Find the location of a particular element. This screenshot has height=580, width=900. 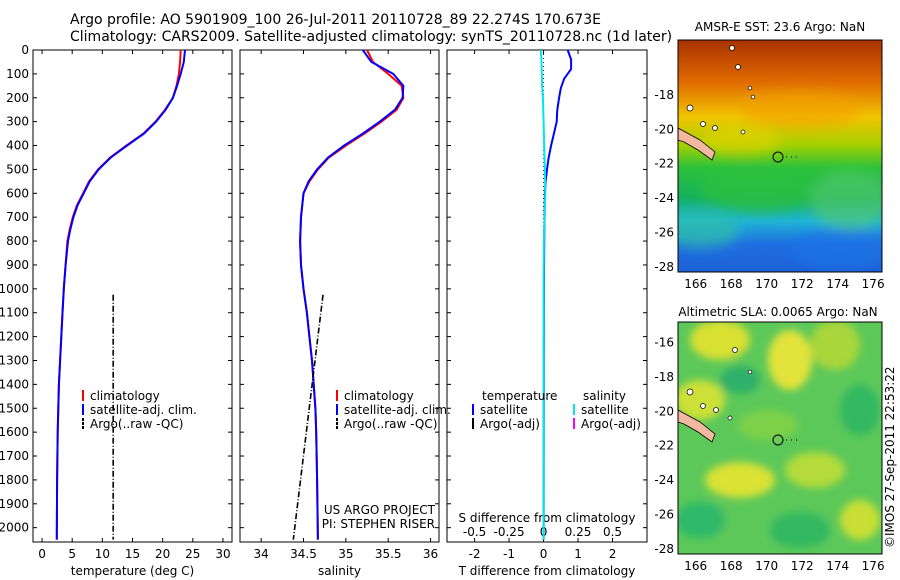

y-tick-label: 200 is located at coordinates (17, 98).